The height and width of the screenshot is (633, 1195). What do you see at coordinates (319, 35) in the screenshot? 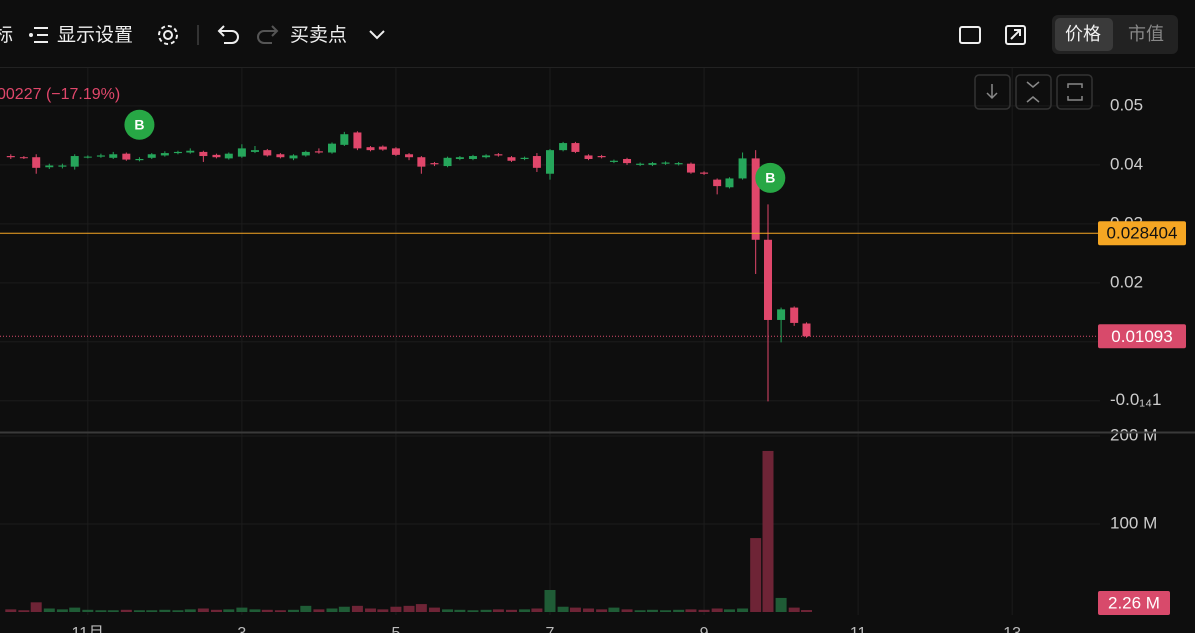
I see `toolbar-item: 买卖点` at bounding box center [319, 35].